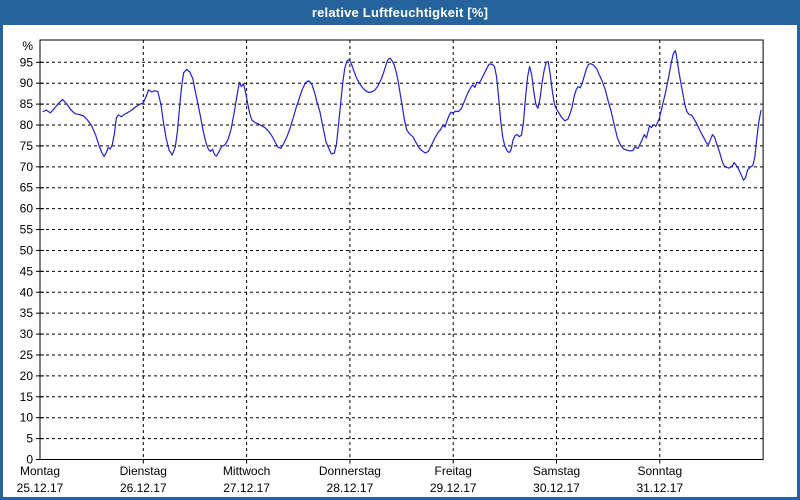  I want to click on y-tick-label: 20, so click(27, 376).